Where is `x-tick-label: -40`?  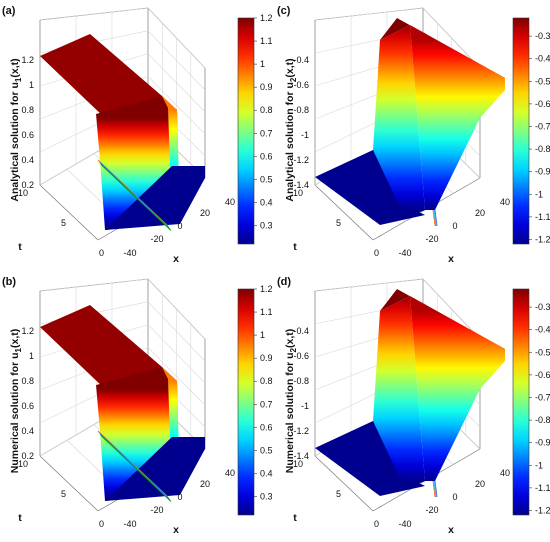
x-tick-label: -40 is located at coordinates (129, 253).